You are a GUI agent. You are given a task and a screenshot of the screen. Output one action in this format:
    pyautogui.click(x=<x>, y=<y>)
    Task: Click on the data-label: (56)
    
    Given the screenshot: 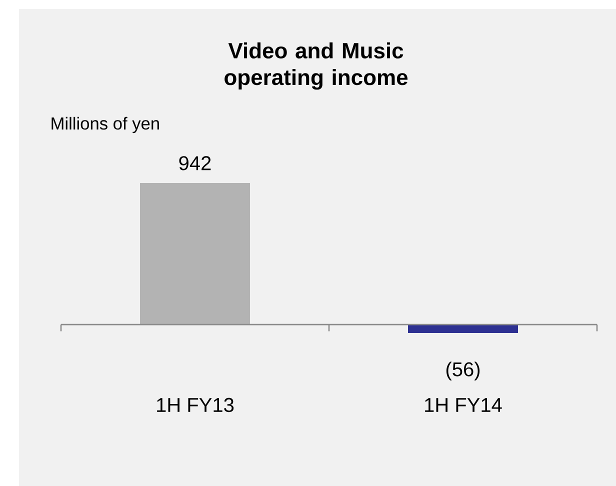 What is the action you would take?
    pyautogui.click(x=463, y=371)
    